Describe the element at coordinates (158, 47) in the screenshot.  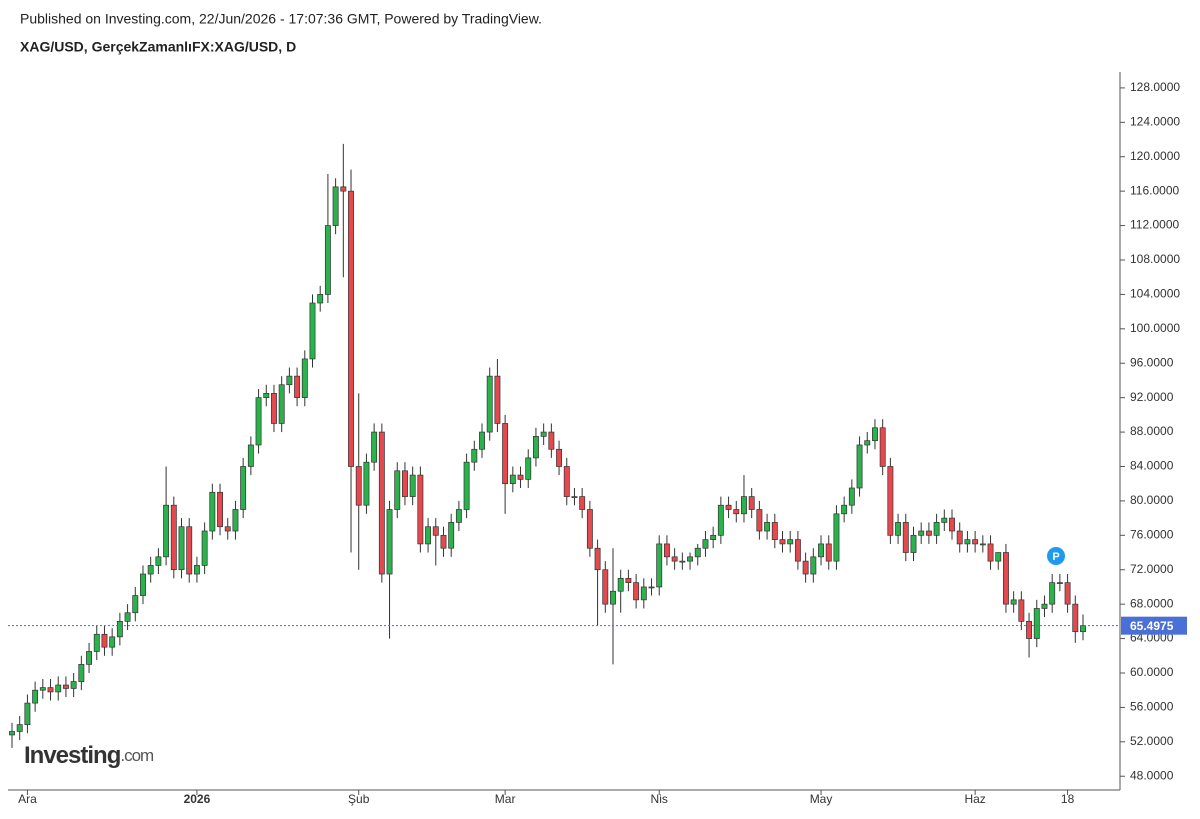
I see `chart-title: XAG/USD, GerçekZamanlıFX:XAG/USD, D` at that location.